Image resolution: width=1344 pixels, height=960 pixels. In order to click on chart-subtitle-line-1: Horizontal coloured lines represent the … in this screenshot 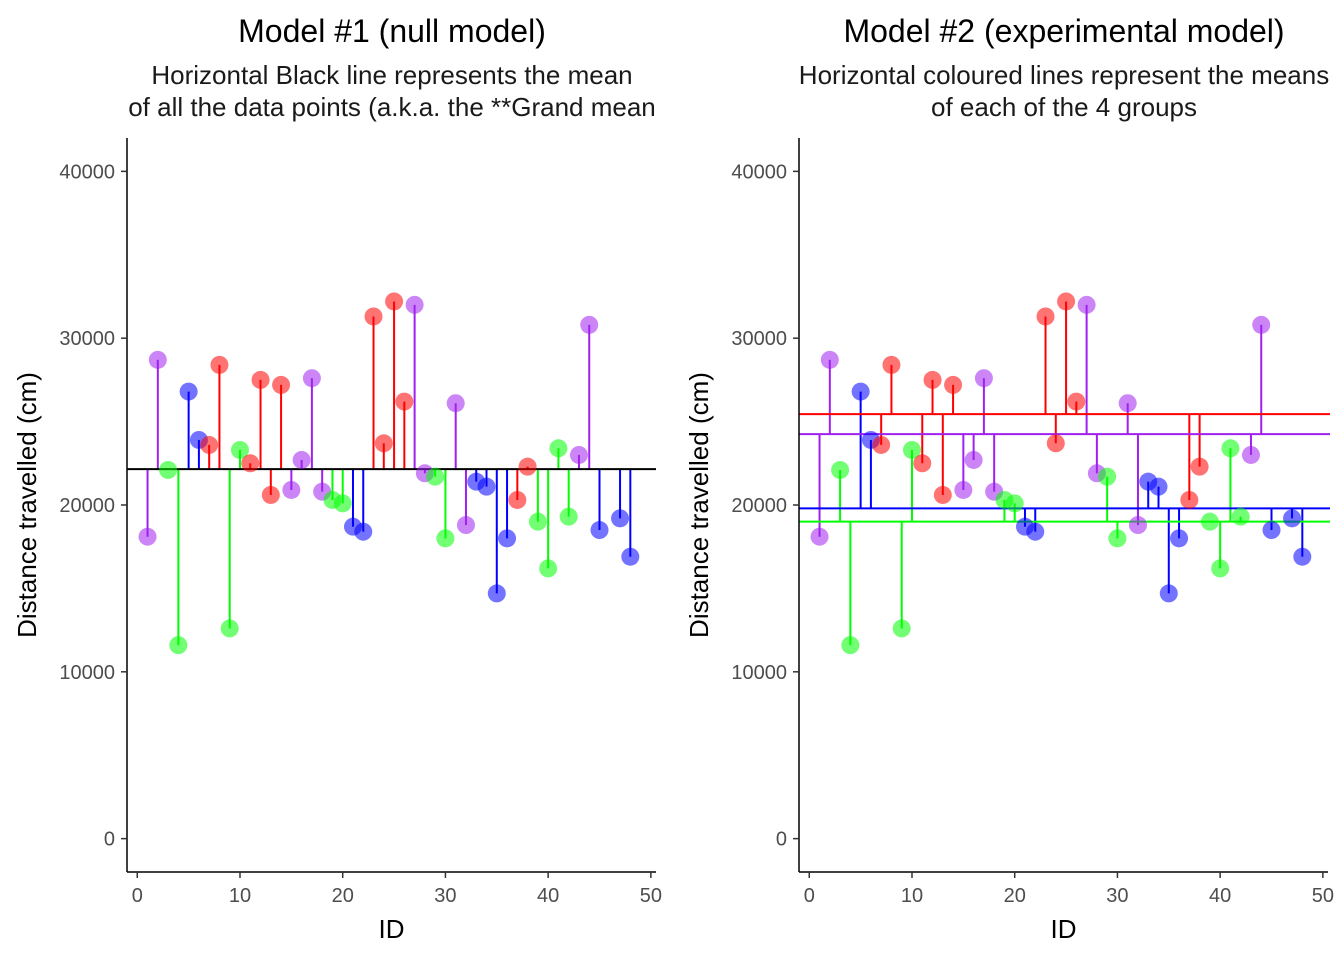, I will do `click(1064, 75)`.